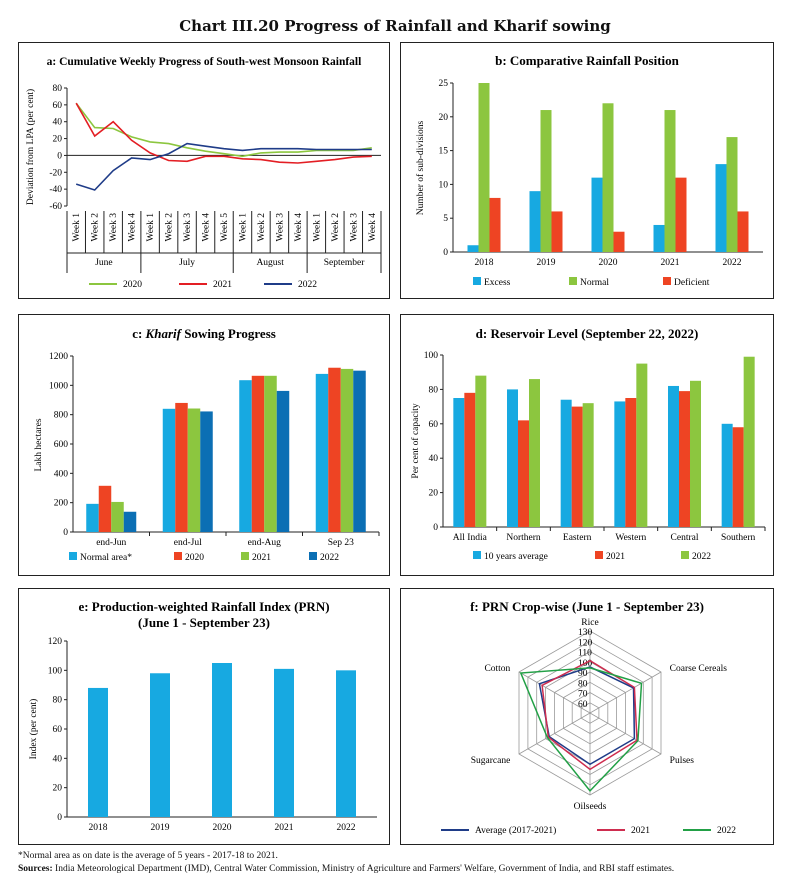  What do you see at coordinates (732, 194) in the screenshot?
I see `bar-Normal-2022` at bounding box center [732, 194].